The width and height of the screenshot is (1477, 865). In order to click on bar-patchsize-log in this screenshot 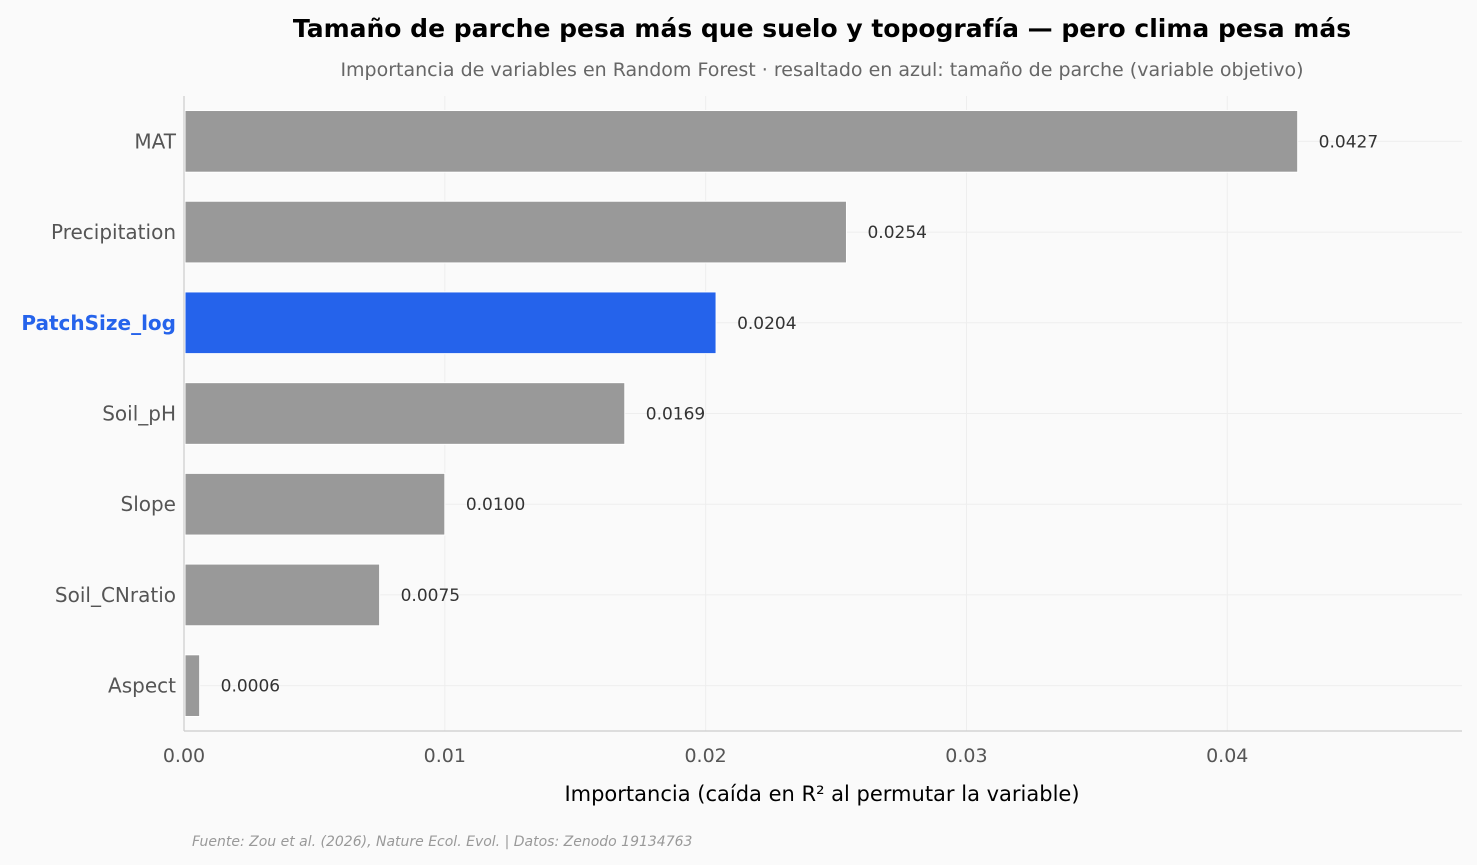, I will do `click(450, 323)`.